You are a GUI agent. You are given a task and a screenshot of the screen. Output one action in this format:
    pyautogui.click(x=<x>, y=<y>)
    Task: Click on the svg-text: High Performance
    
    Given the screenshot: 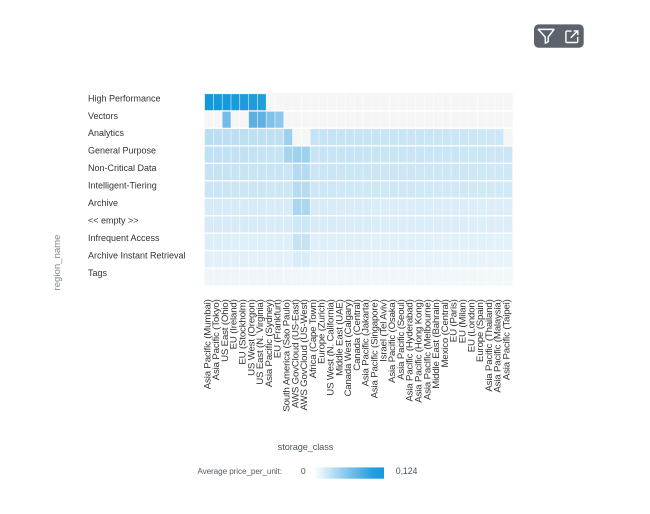 What is the action you would take?
    pyautogui.click(x=124, y=98)
    